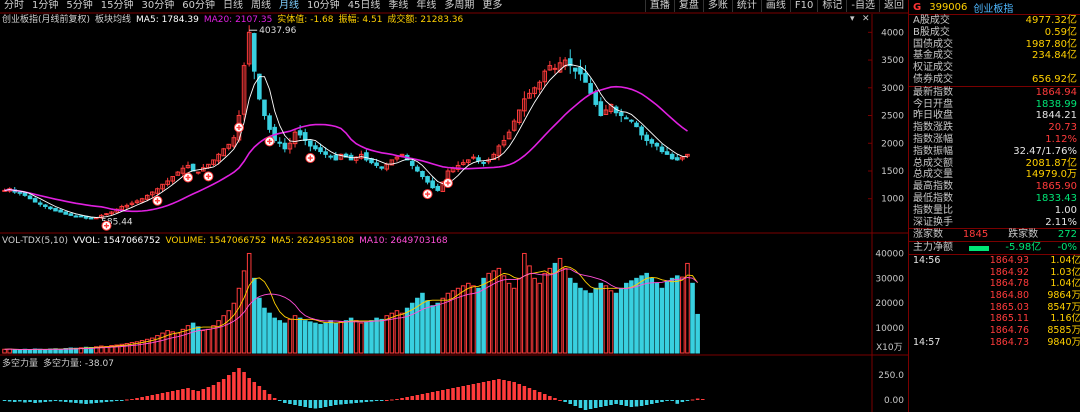 Image resolution: width=1080 pixels, height=412 pixels. What do you see at coordinates (892, 144) in the screenshot?
I see `price-tick-label: 2000` at bounding box center [892, 144].